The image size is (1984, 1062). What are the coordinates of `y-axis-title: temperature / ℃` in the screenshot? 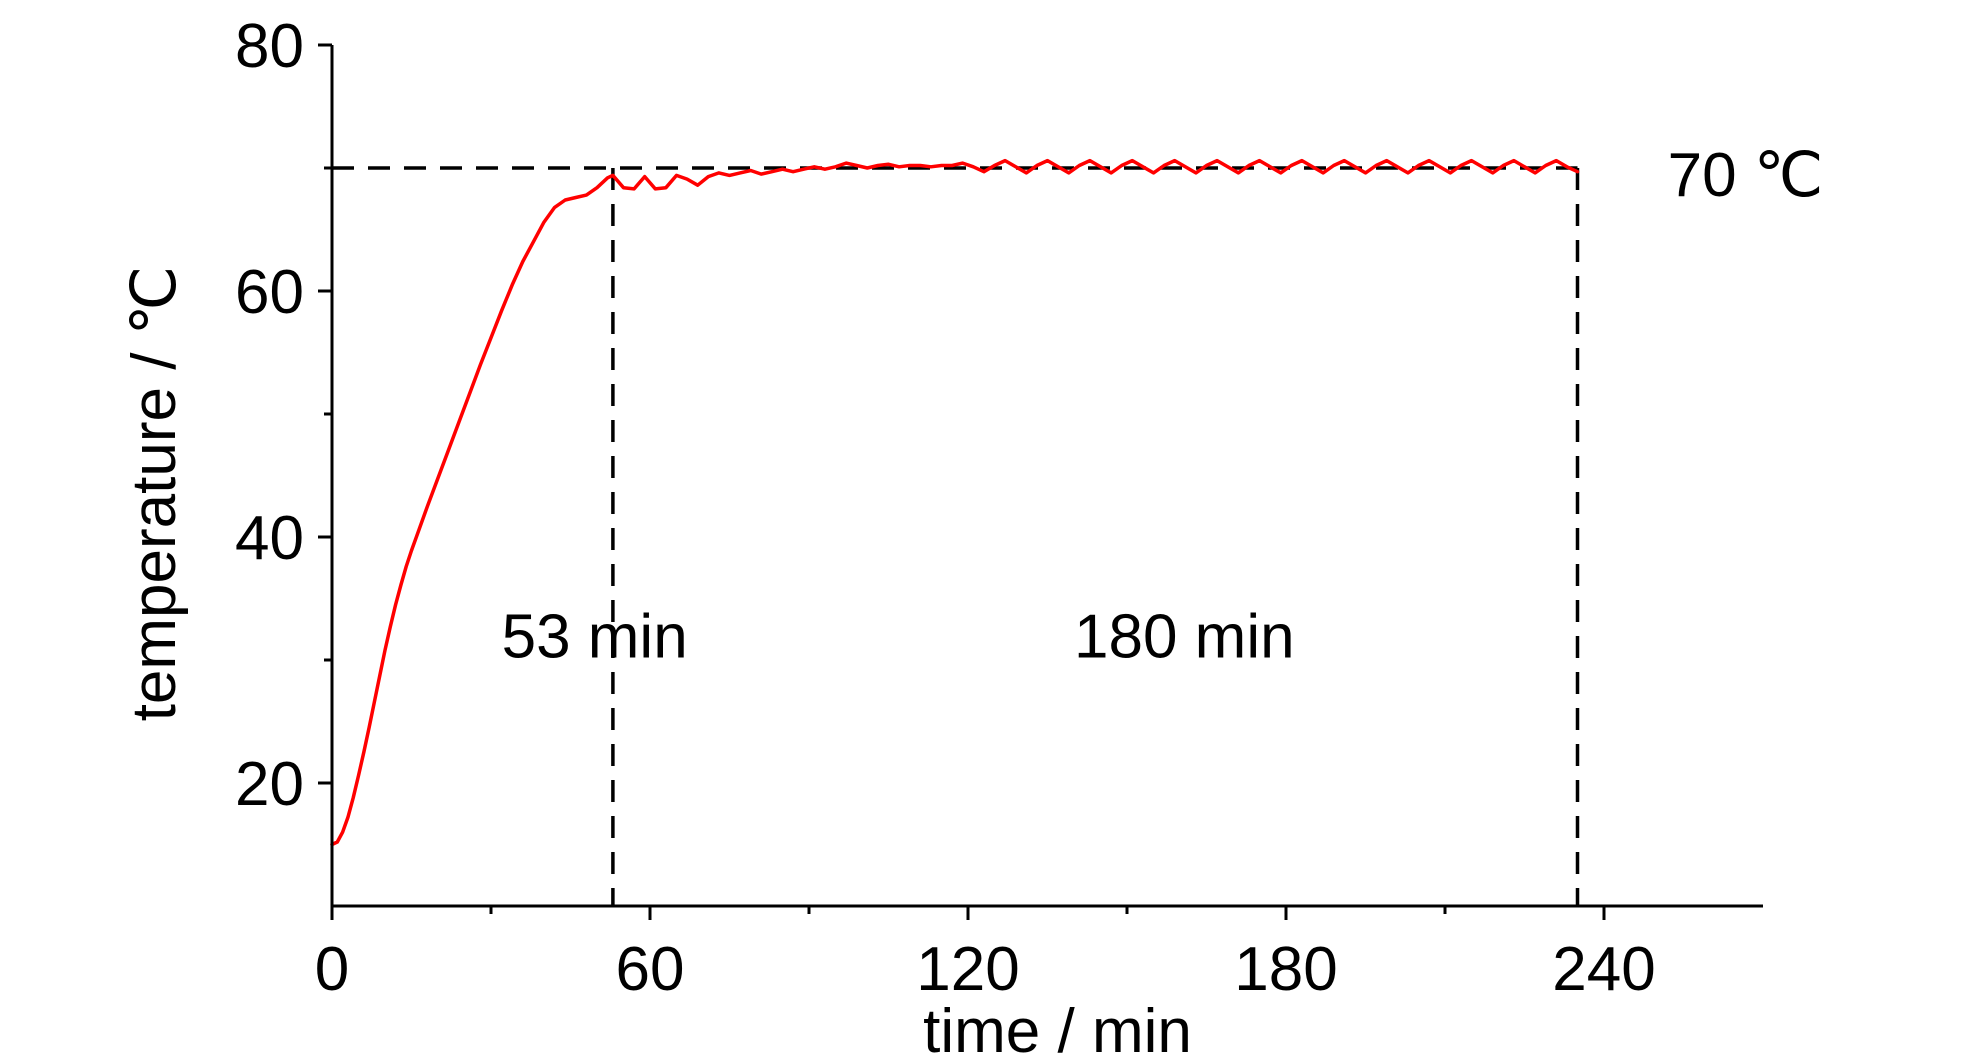 It's located at (154, 494).